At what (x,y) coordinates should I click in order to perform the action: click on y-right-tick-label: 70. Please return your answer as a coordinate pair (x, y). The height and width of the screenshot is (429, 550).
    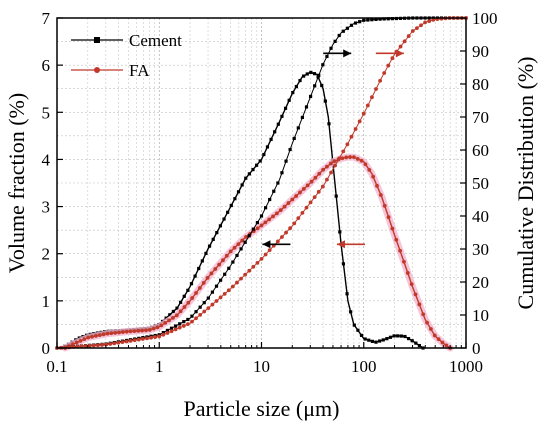
    Looking at the image, I should click on (480, 117).